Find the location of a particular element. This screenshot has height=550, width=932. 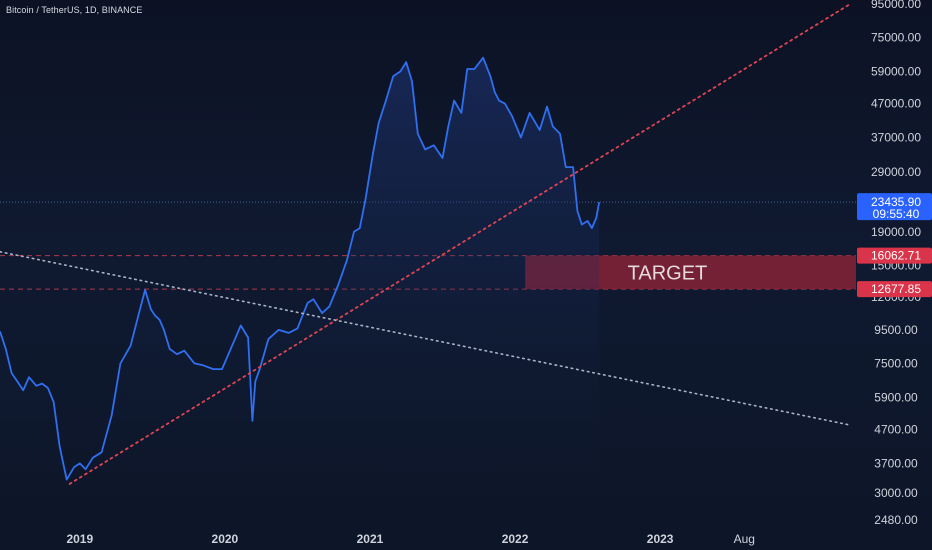

level-tag-1: 12677.85 is located at coordinates (894, 289).